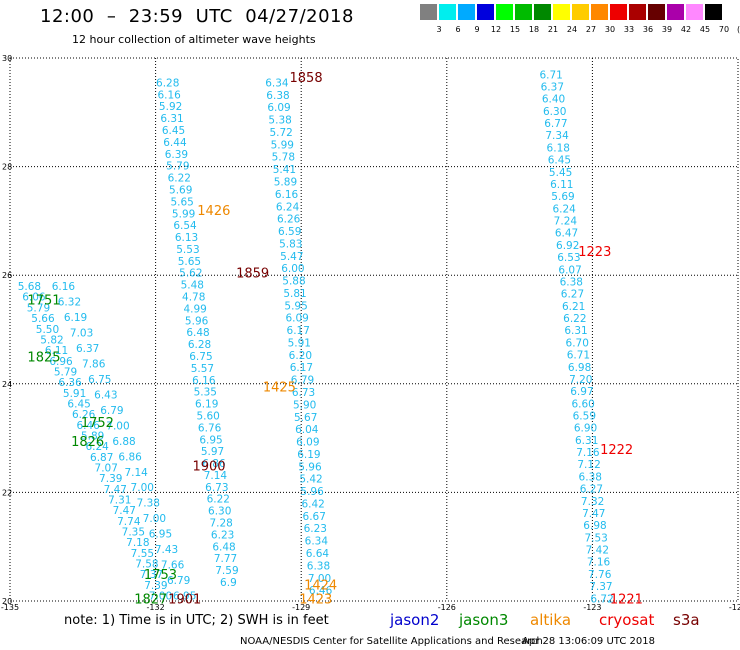 The width and height of the screenshot is (740, 650). I want to click on wave-height-value: 7.59, so click(226, 571).